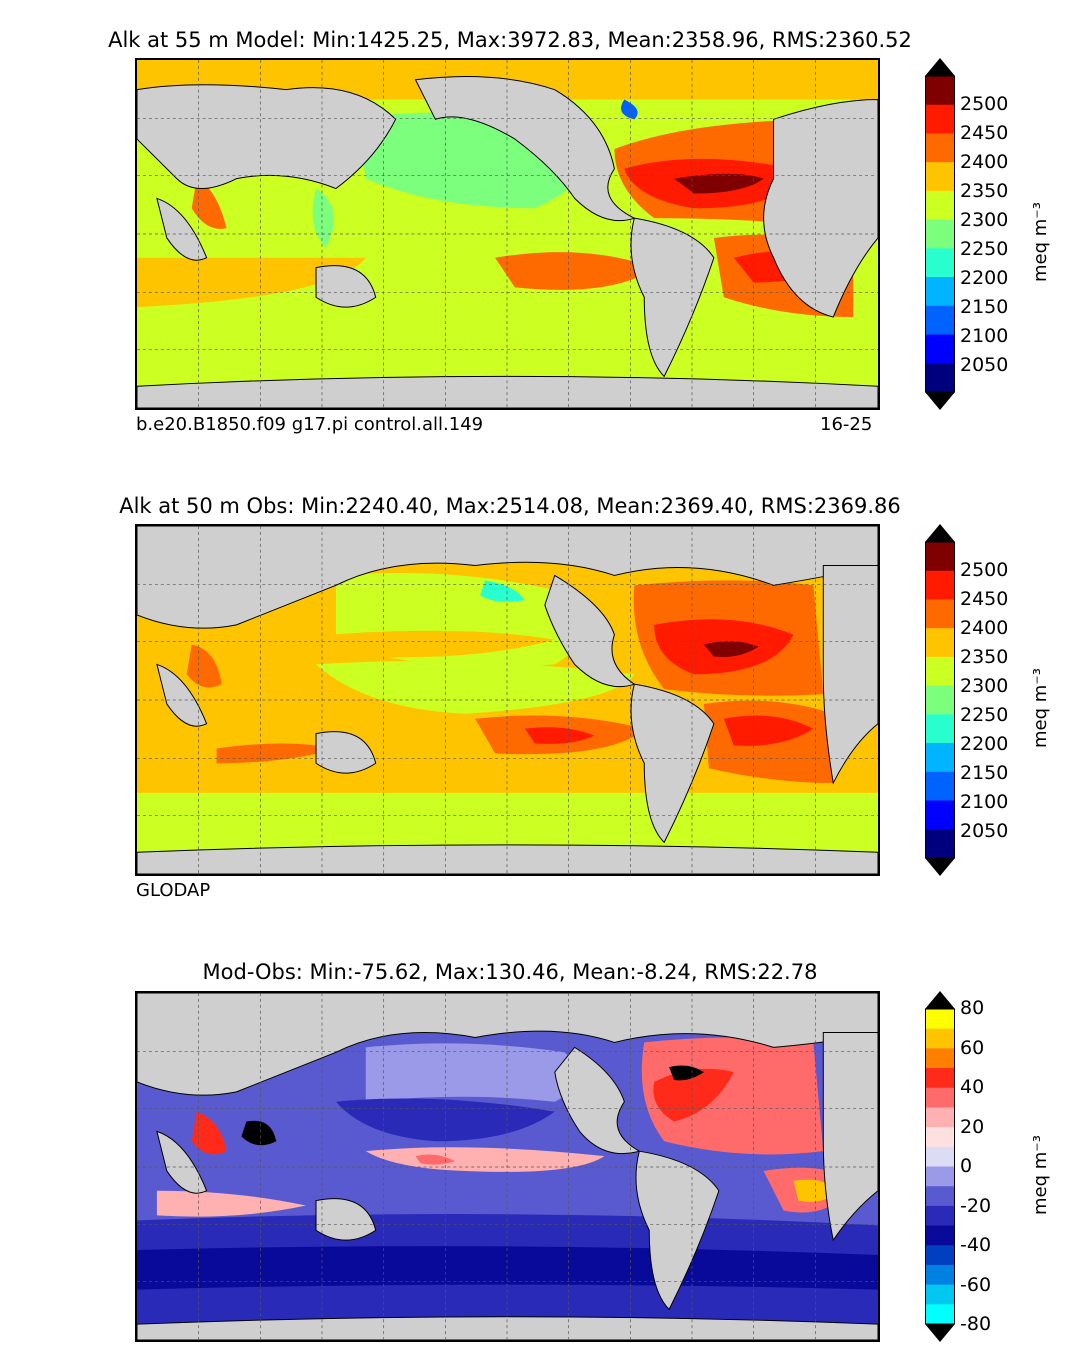 The width and height of the screenshot is (1080, 1372). I want to click on arabian-sea-positive, so click(209, 1133).